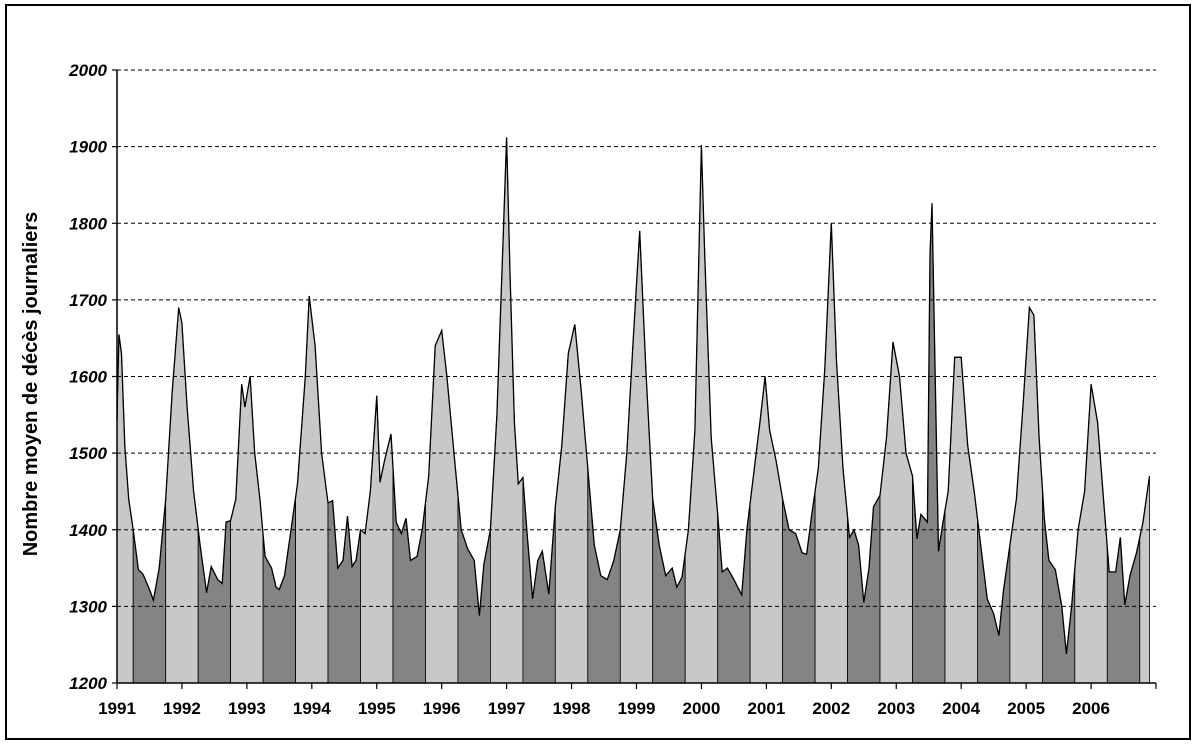 This screenshot has width=1200, height=746. What do you see at coordinates (88, 683) in the screenshot?
I see `y-tick-label: 1200` at bounding box center [88, 683].